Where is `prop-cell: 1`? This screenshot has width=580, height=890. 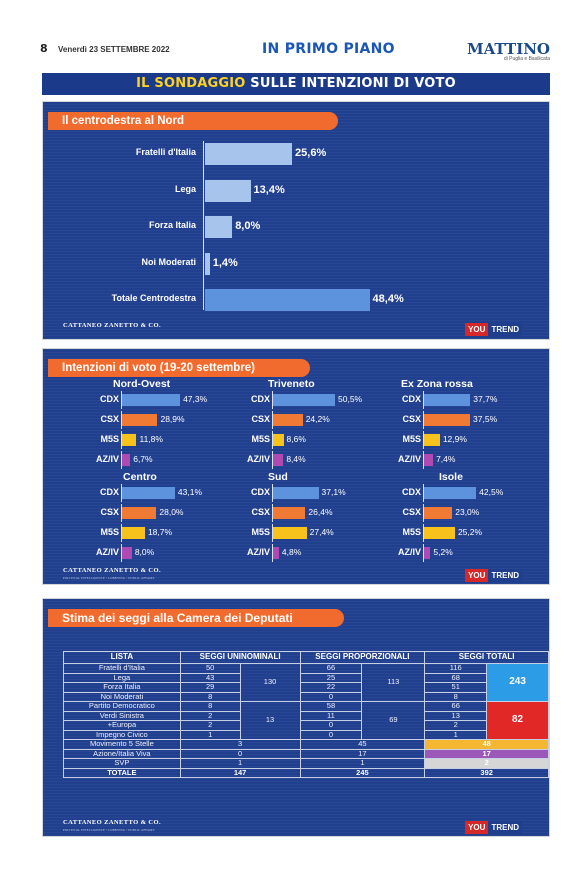 prop-cell: 1 is located at coordinates (362, 763).